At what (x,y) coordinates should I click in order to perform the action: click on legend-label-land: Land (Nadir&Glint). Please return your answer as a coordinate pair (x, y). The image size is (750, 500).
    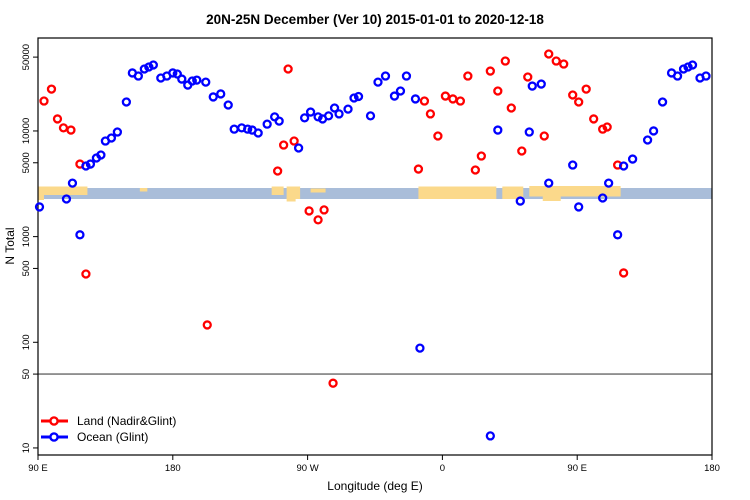
    Looking at the image, I should click on (126, 421).